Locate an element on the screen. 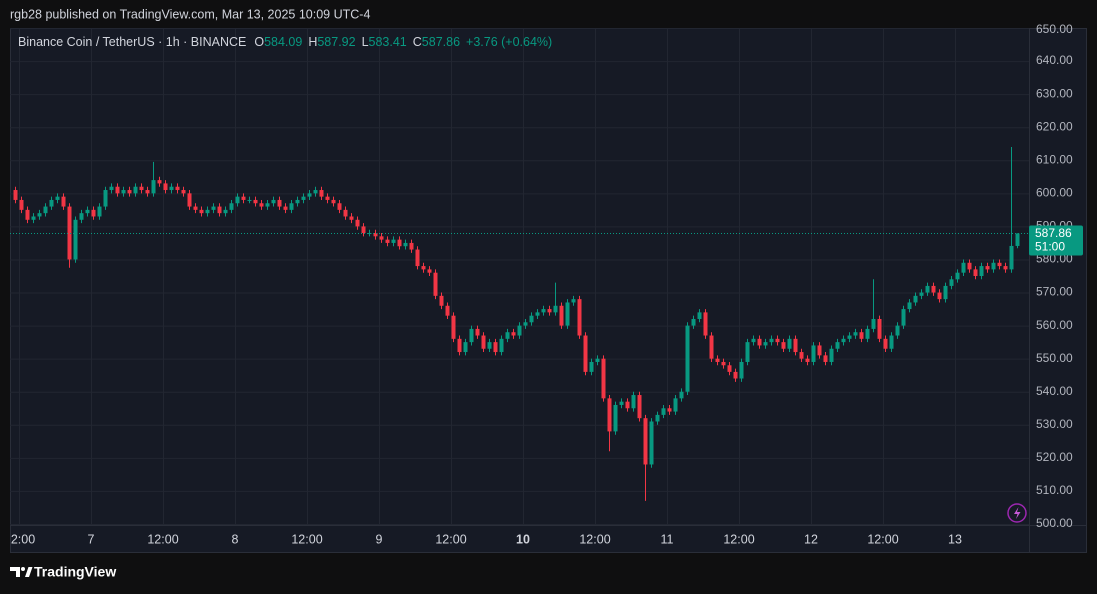 Image resolution: width=1097 pixels, height=594 pixels. symbol: Binance Coin / TetherUS · 1h · BINANCE is located at coordinates (132, 42).